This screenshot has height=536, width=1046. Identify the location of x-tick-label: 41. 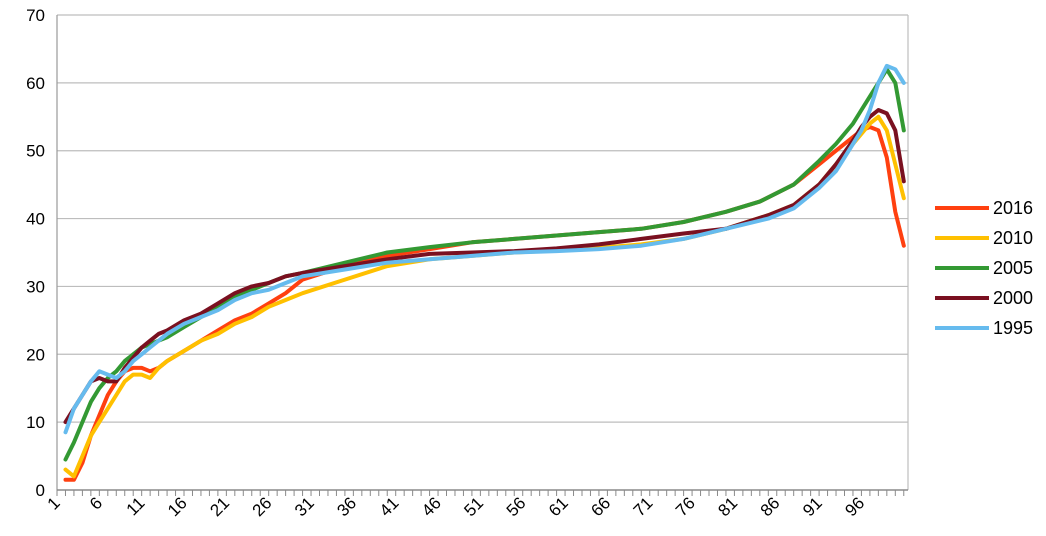
(389, 506).